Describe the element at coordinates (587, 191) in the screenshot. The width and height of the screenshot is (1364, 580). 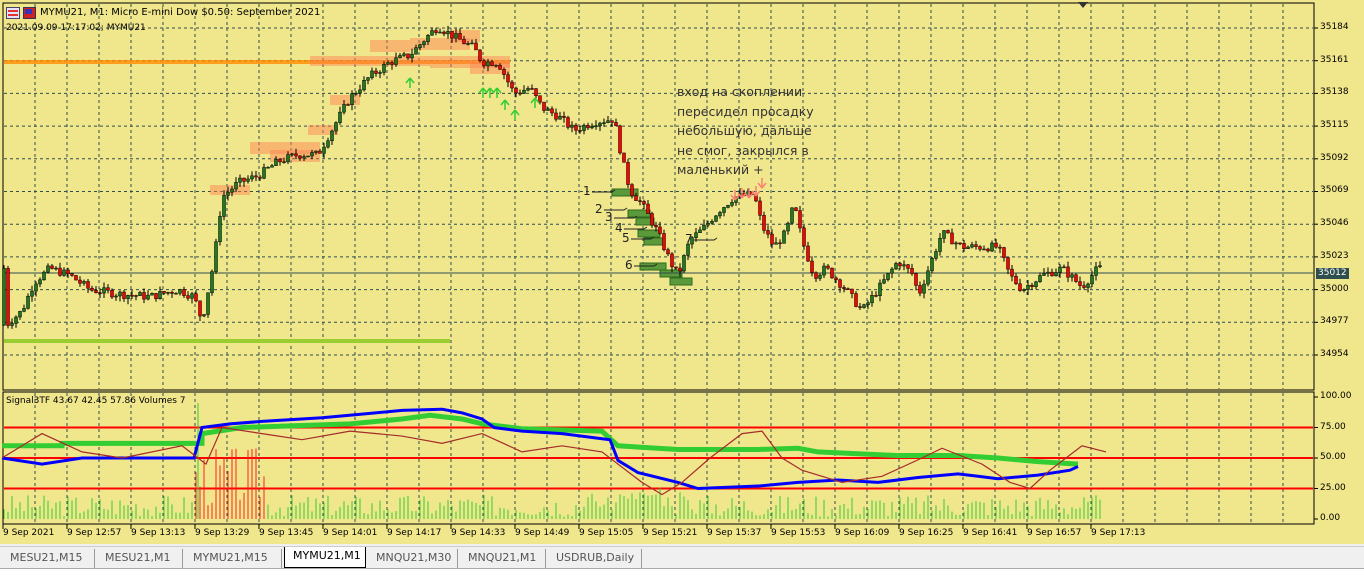
I see `entry-marker-label: 1` at that location.